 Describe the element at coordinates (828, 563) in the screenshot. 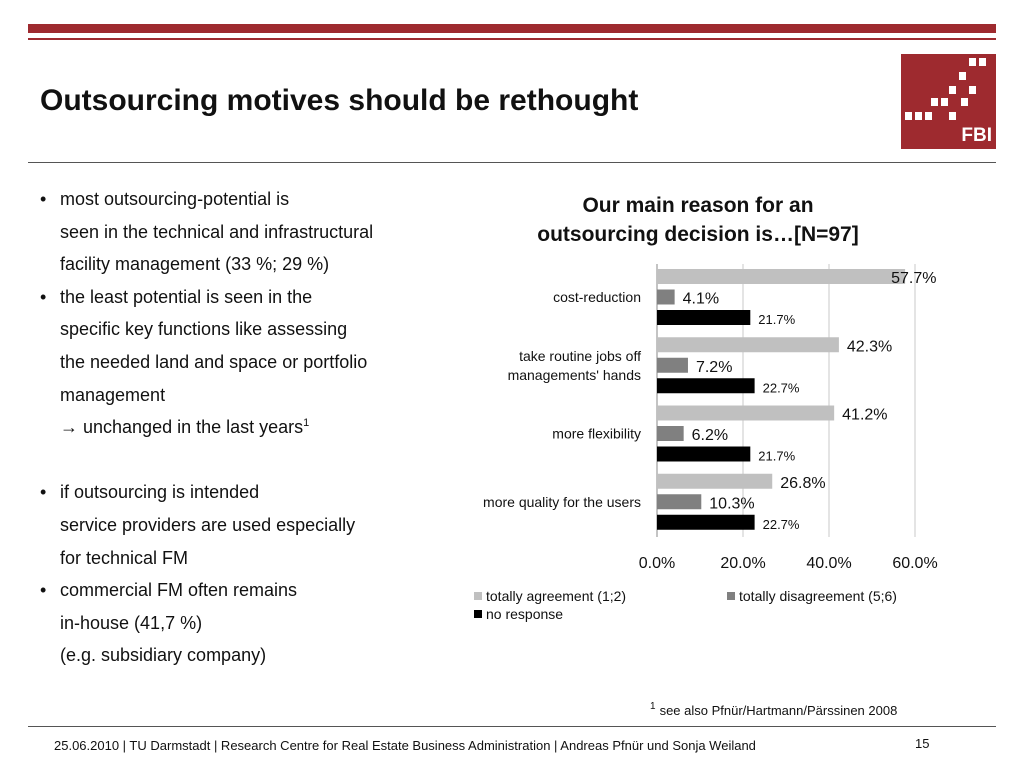

I see `x-tick-label: 40.0%` at that location.